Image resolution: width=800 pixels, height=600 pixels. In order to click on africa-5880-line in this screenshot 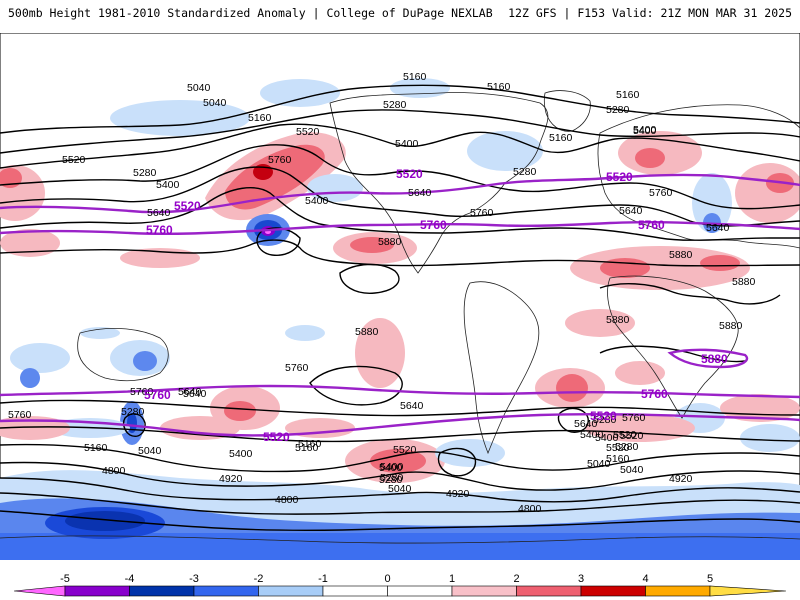, I will do `click(708, 358)`.